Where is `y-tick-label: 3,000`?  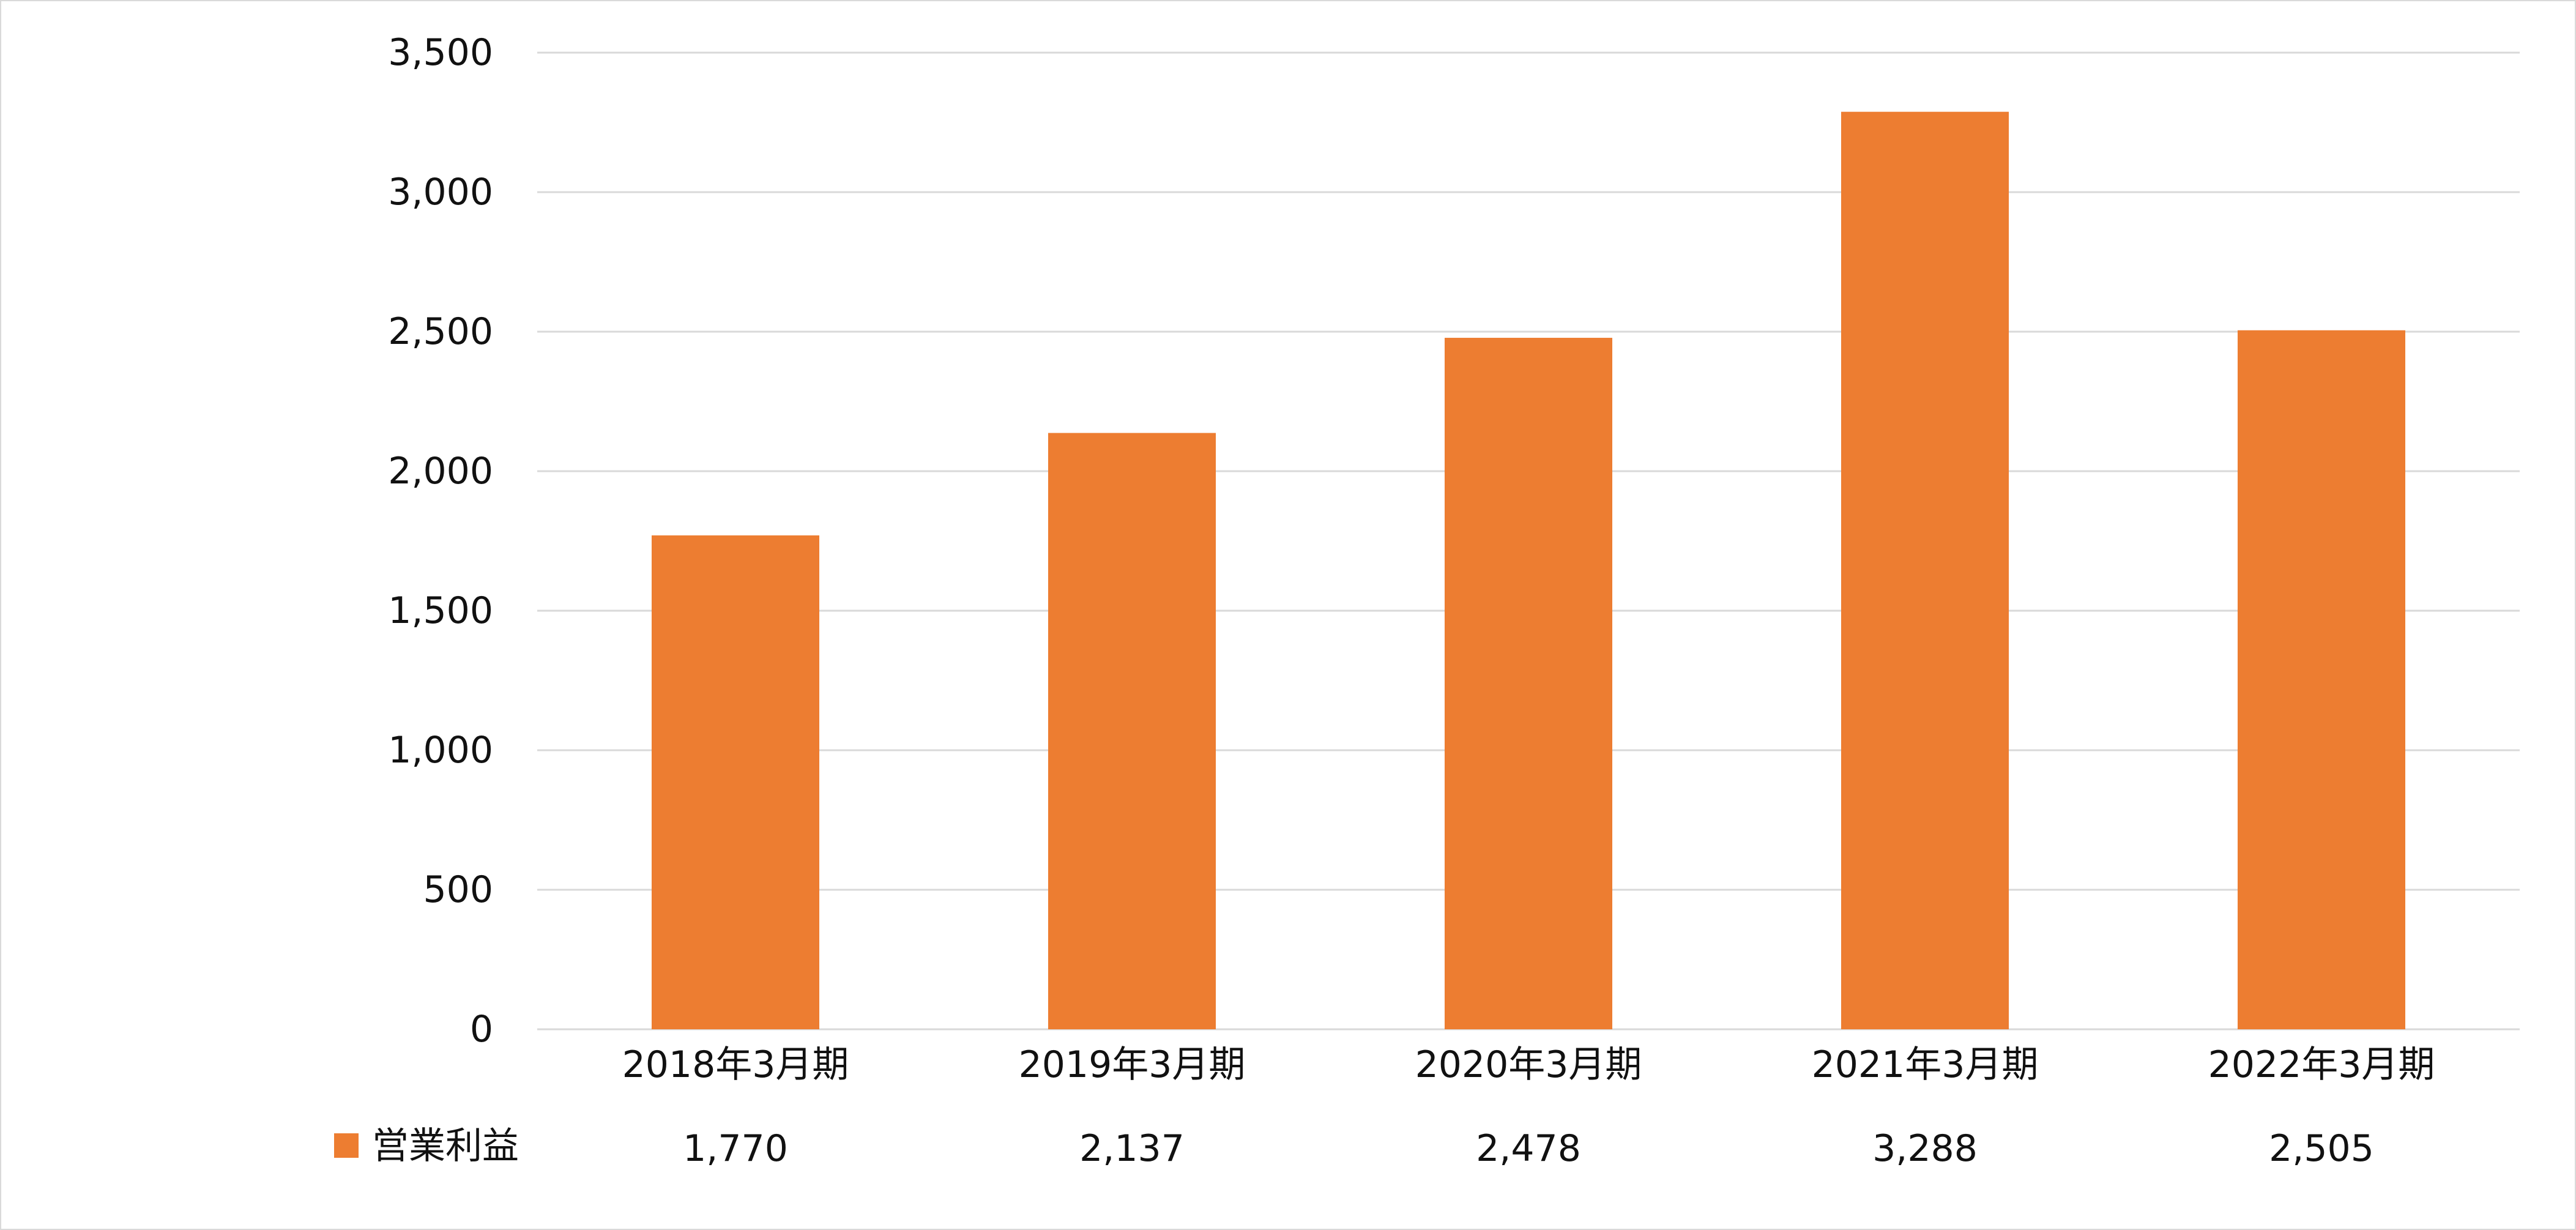 y-tick-label: 3,000 is located at coordinates (441, 192).